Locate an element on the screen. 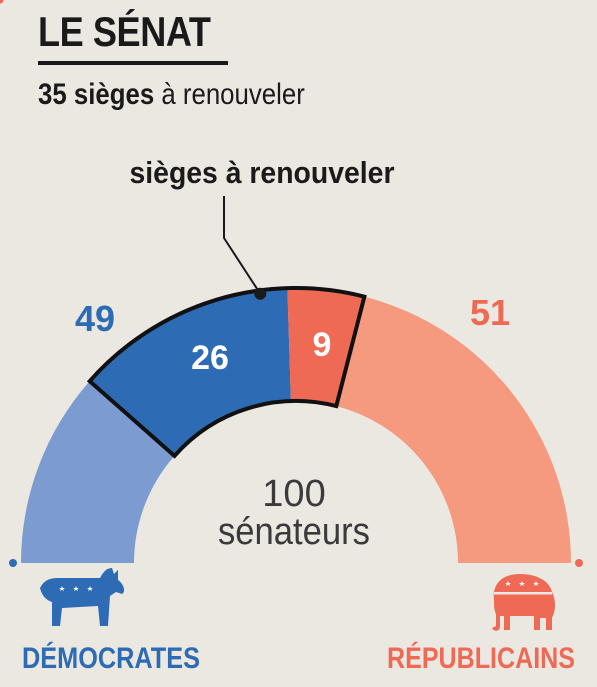  callout-leader-line is located at coordinates (242, 245).